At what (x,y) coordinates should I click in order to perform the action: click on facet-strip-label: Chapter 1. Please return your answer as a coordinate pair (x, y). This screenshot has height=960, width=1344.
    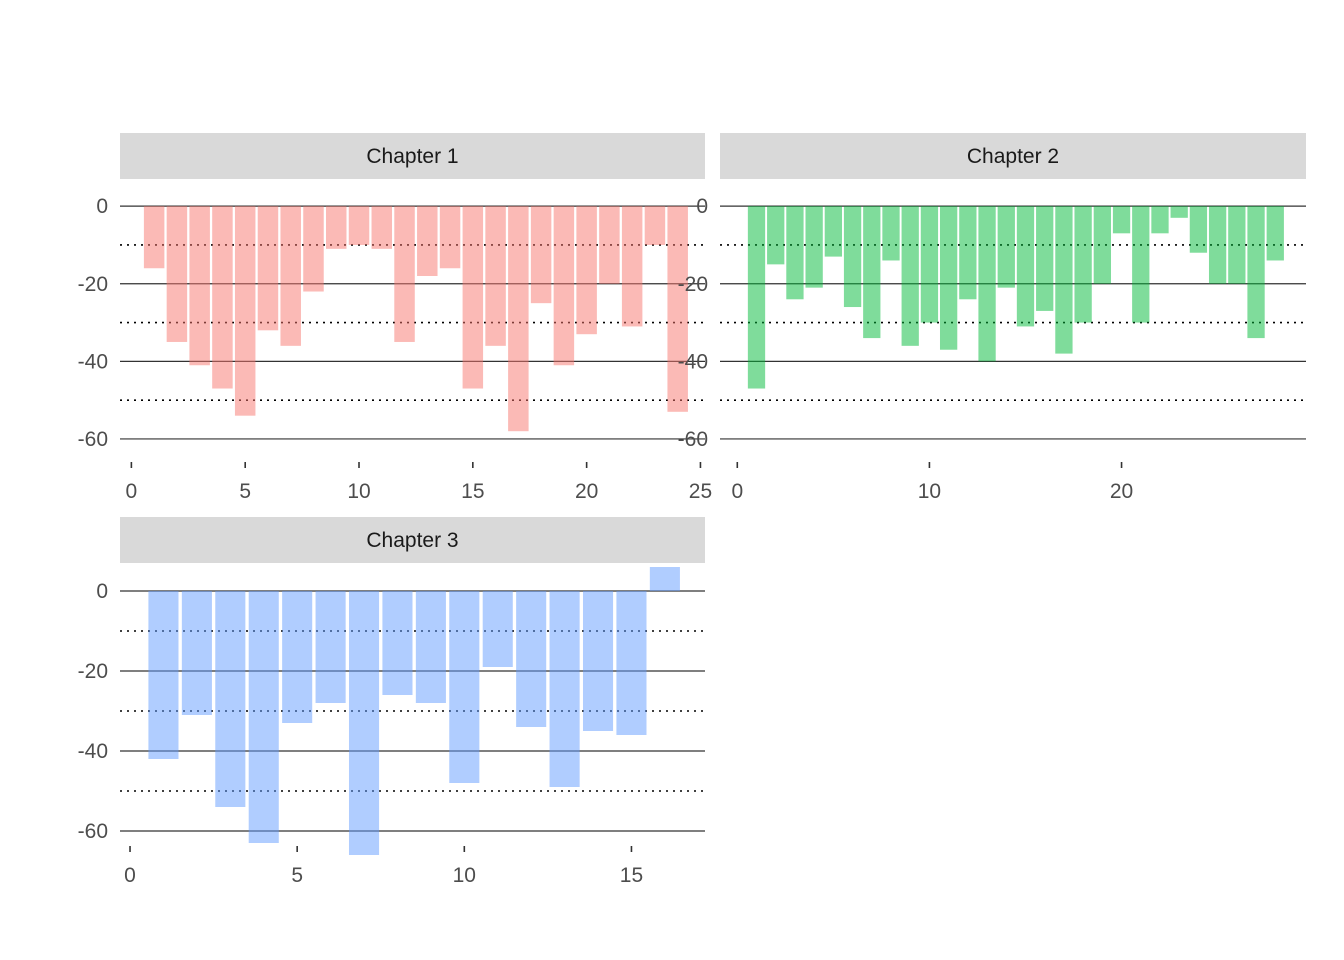
    Looking at the image, I should click on (412, 156).